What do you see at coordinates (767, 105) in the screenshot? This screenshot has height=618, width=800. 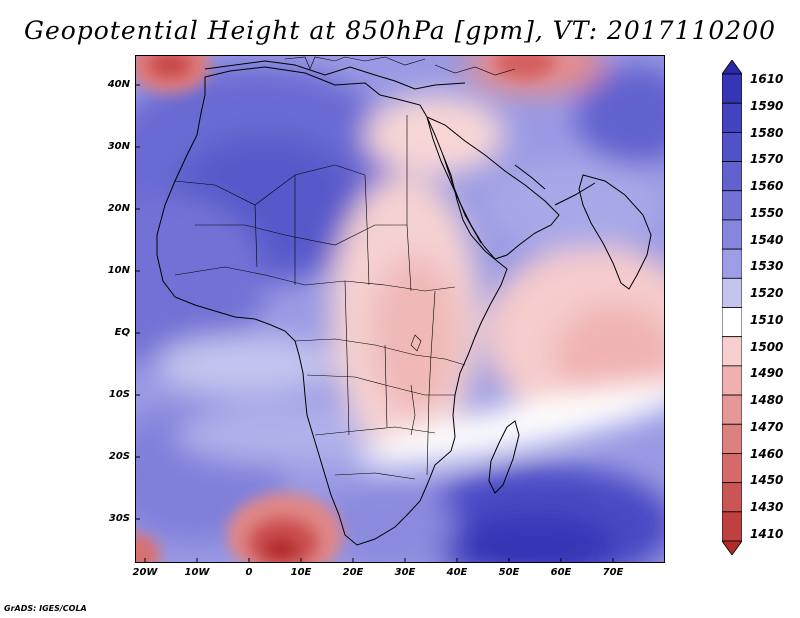 I see `colorbar-label: 1590` at bounding box center [767, 105].